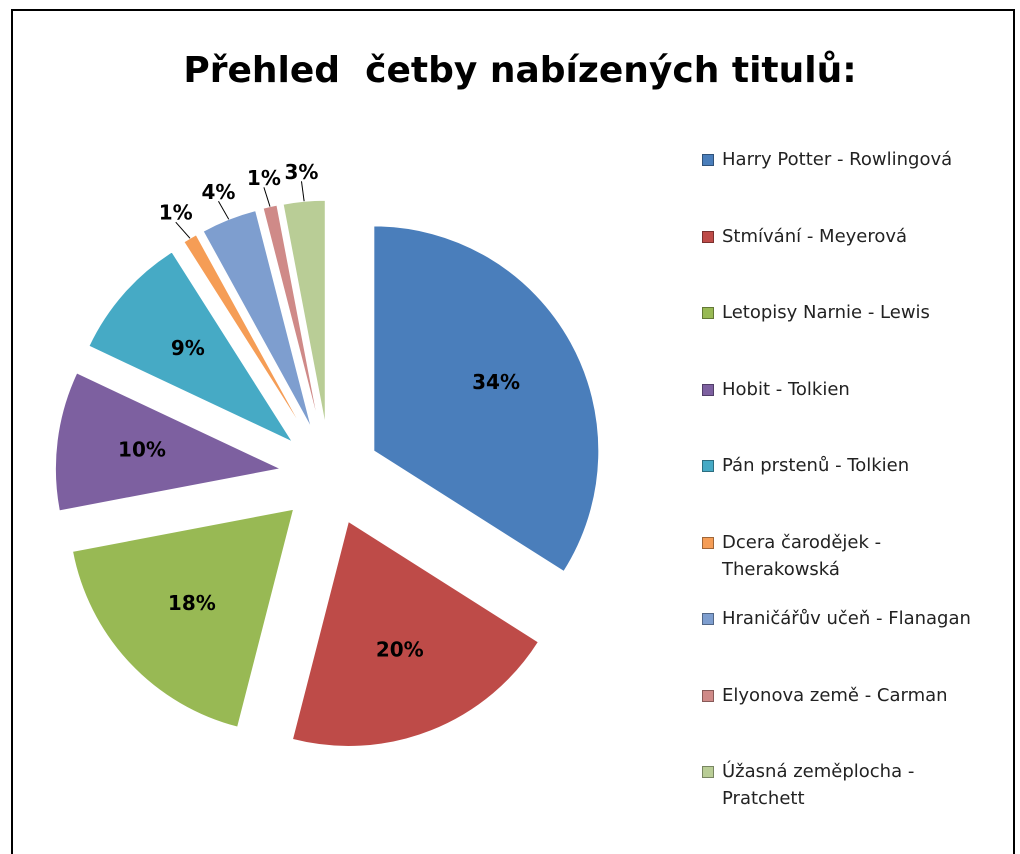  I want to click on chart-title: Přehled četby nabízených titulů:, so click(519, 70).